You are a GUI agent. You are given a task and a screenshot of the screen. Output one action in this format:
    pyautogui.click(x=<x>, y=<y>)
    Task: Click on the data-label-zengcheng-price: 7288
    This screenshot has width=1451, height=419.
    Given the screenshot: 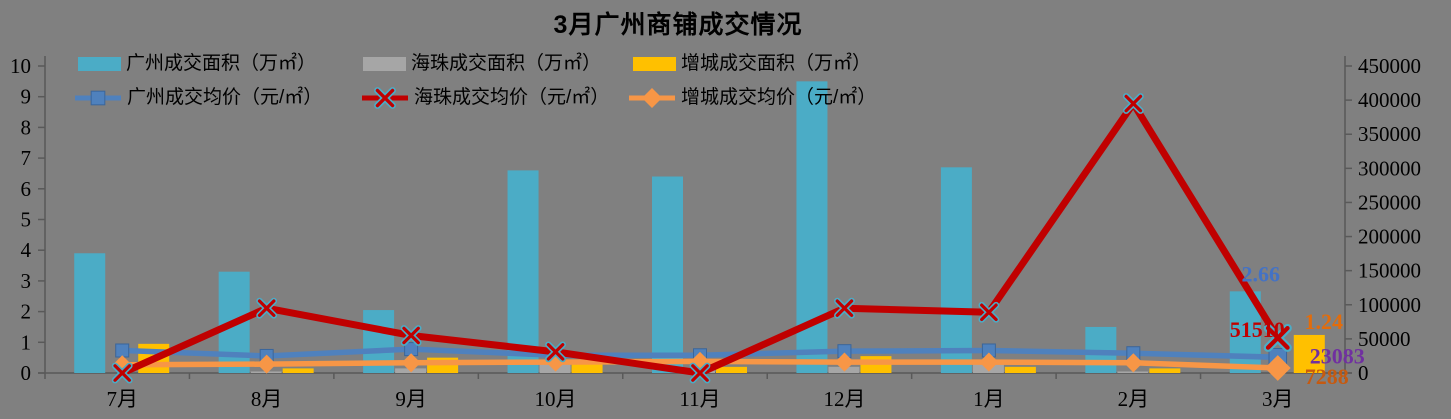 What is the action you would take?
    pyautogui.click(x=1327, y=376)
    